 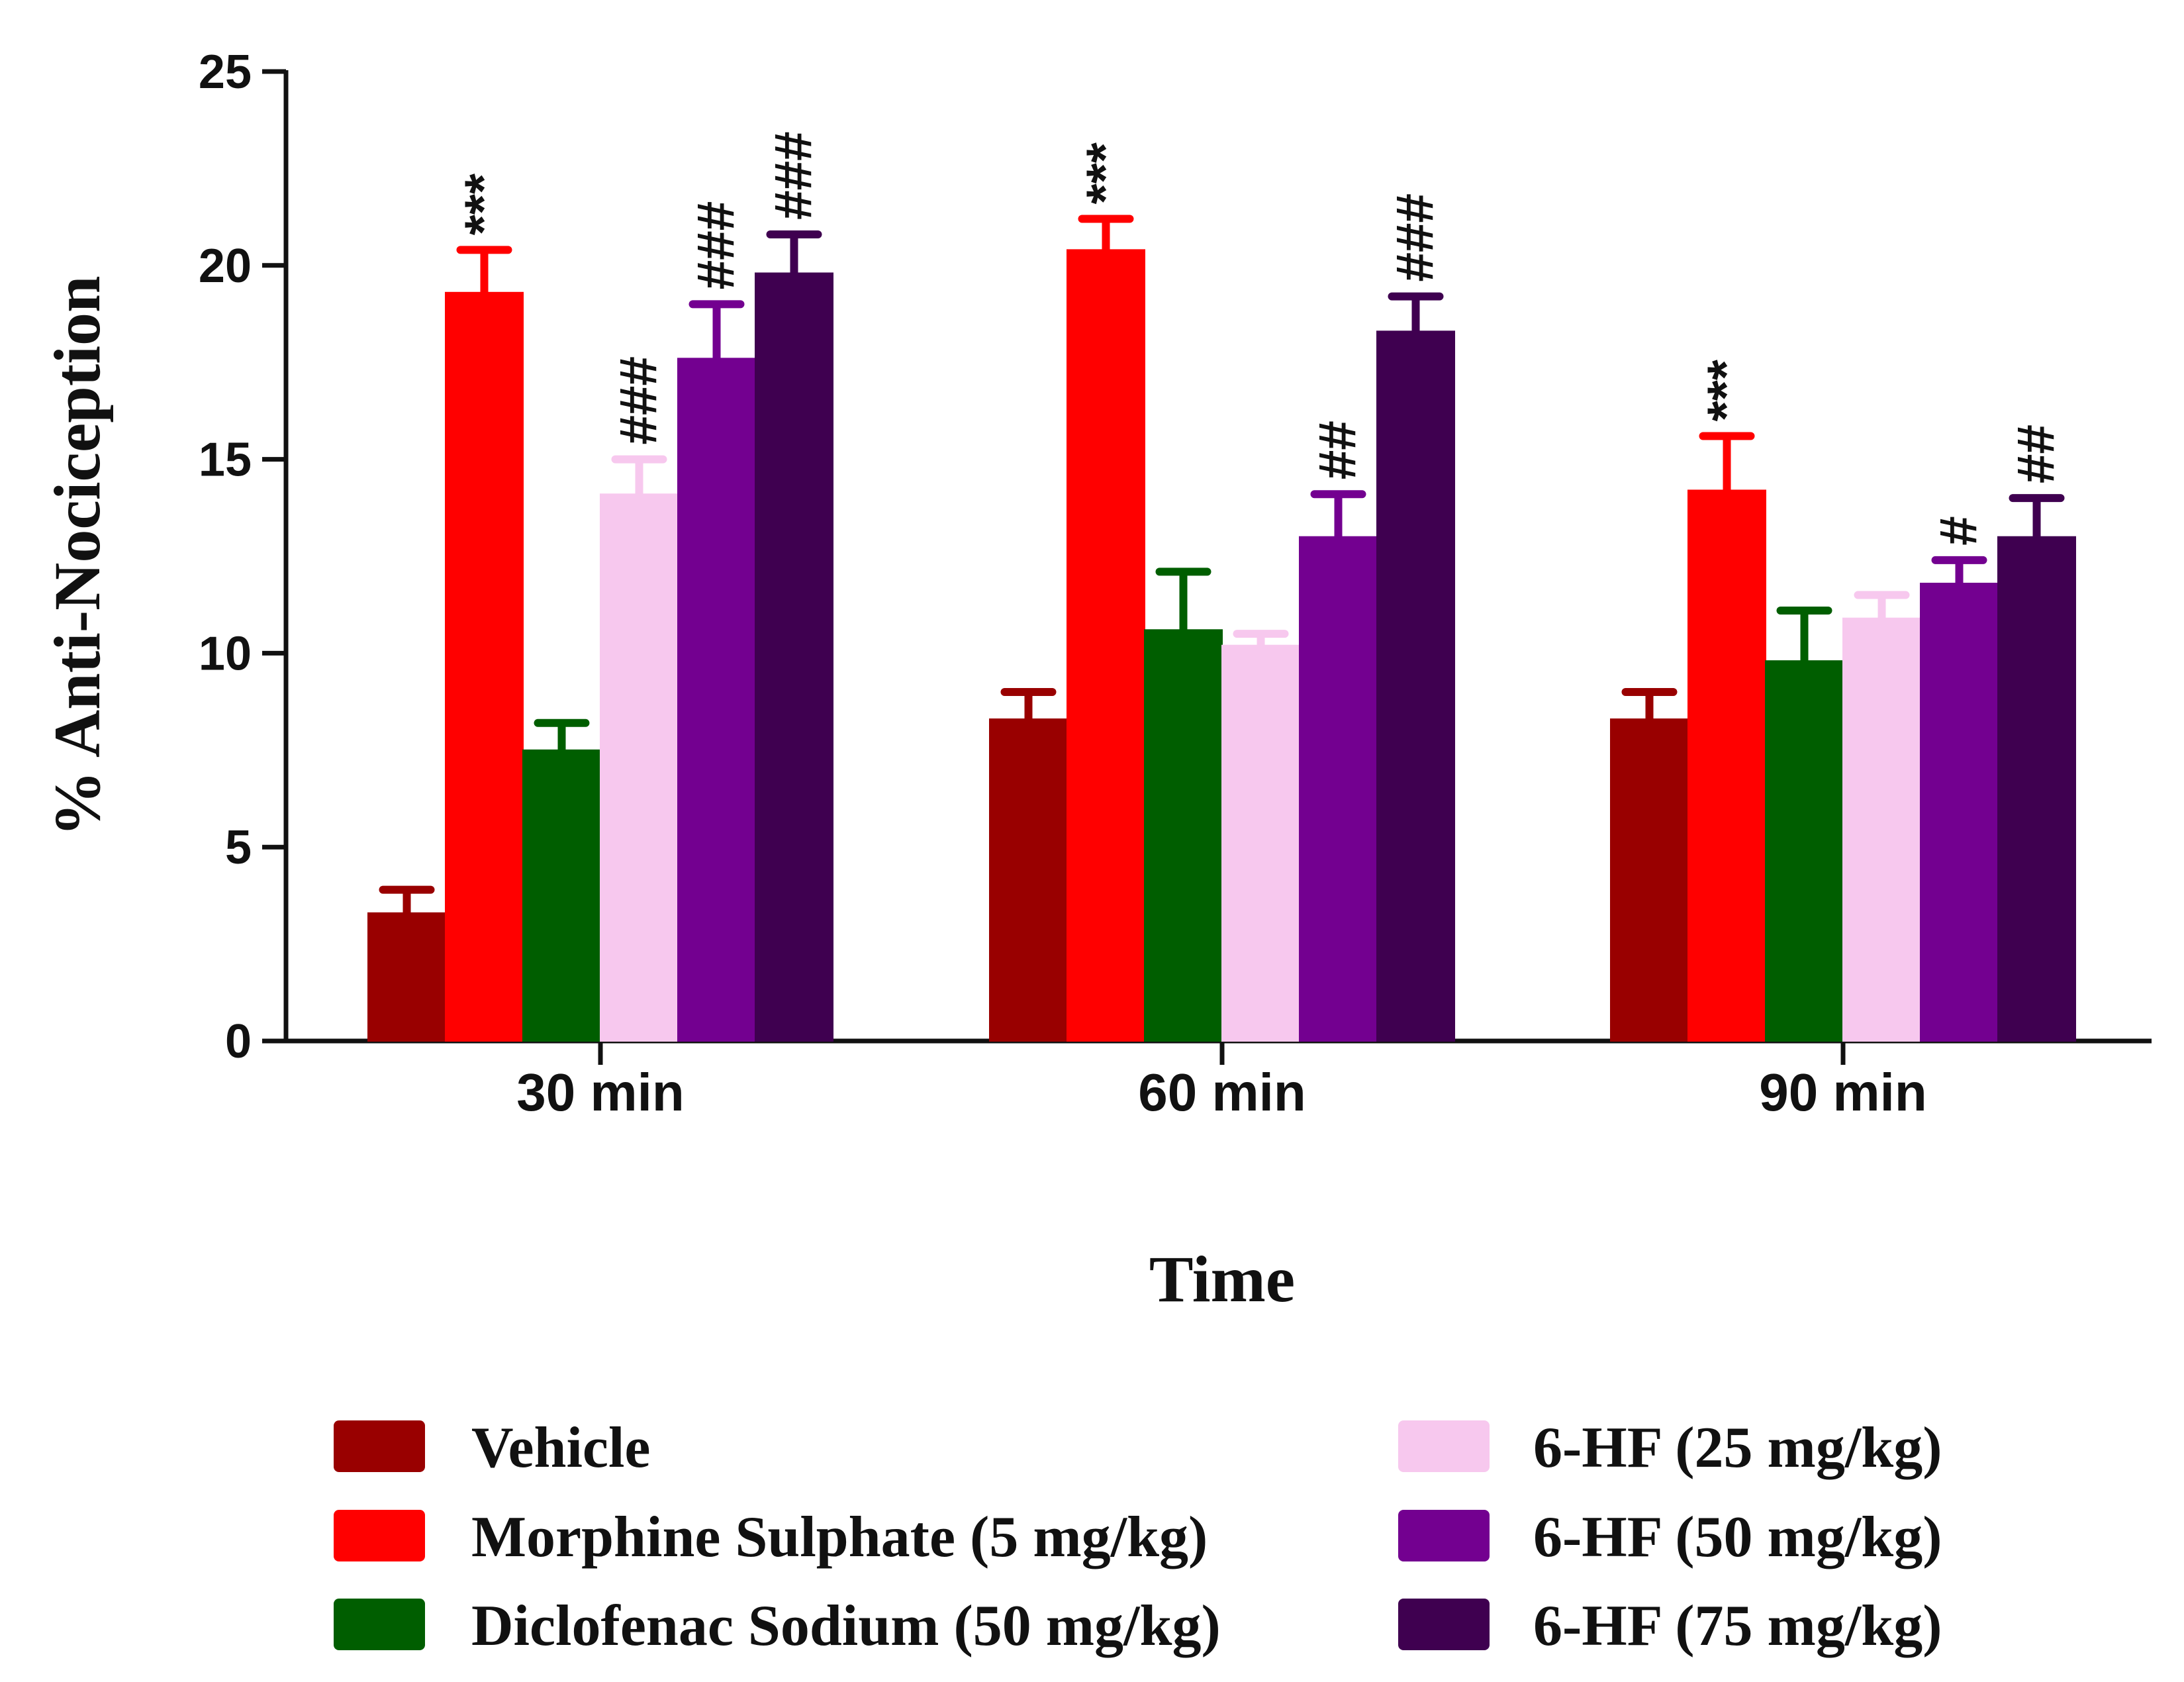 What do you see at coordinates (1958, 531) in the screenshot?
I see `significance-label: #` at bounding box center [1958, 531].